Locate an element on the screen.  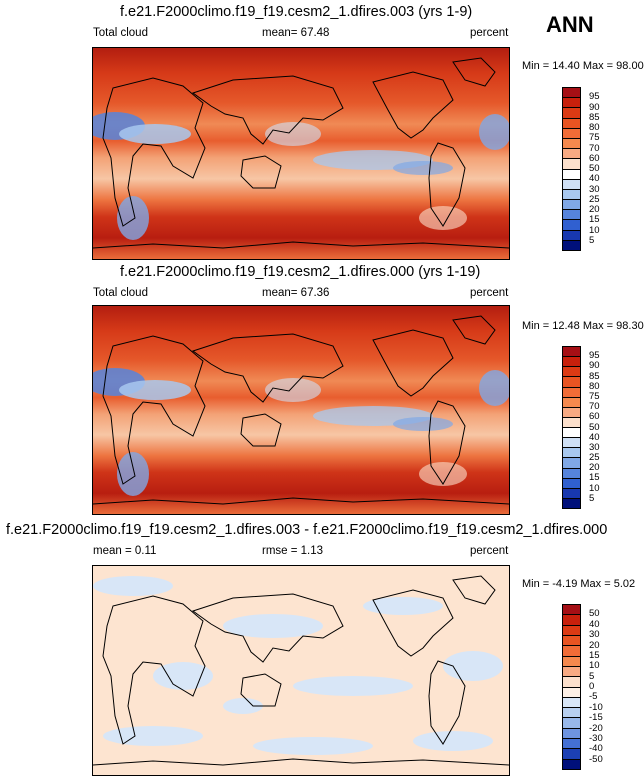
panel-1-colorbar is located at coordinates (571, 169).